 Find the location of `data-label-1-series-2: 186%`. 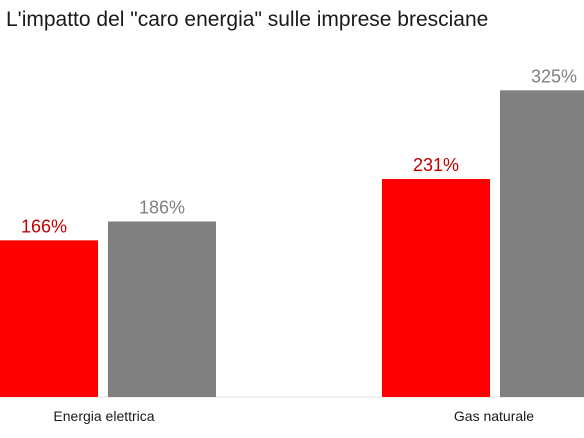

data-label-1-series-2: 186% is located at coordinates (162, 207).